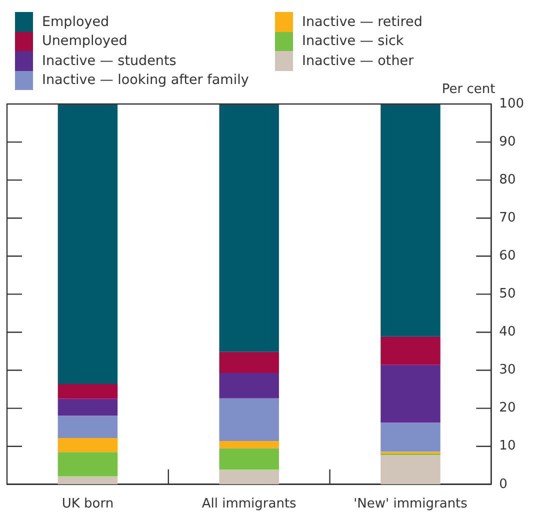  I want to click on x-tick-label: UK born, so click(88, 504).